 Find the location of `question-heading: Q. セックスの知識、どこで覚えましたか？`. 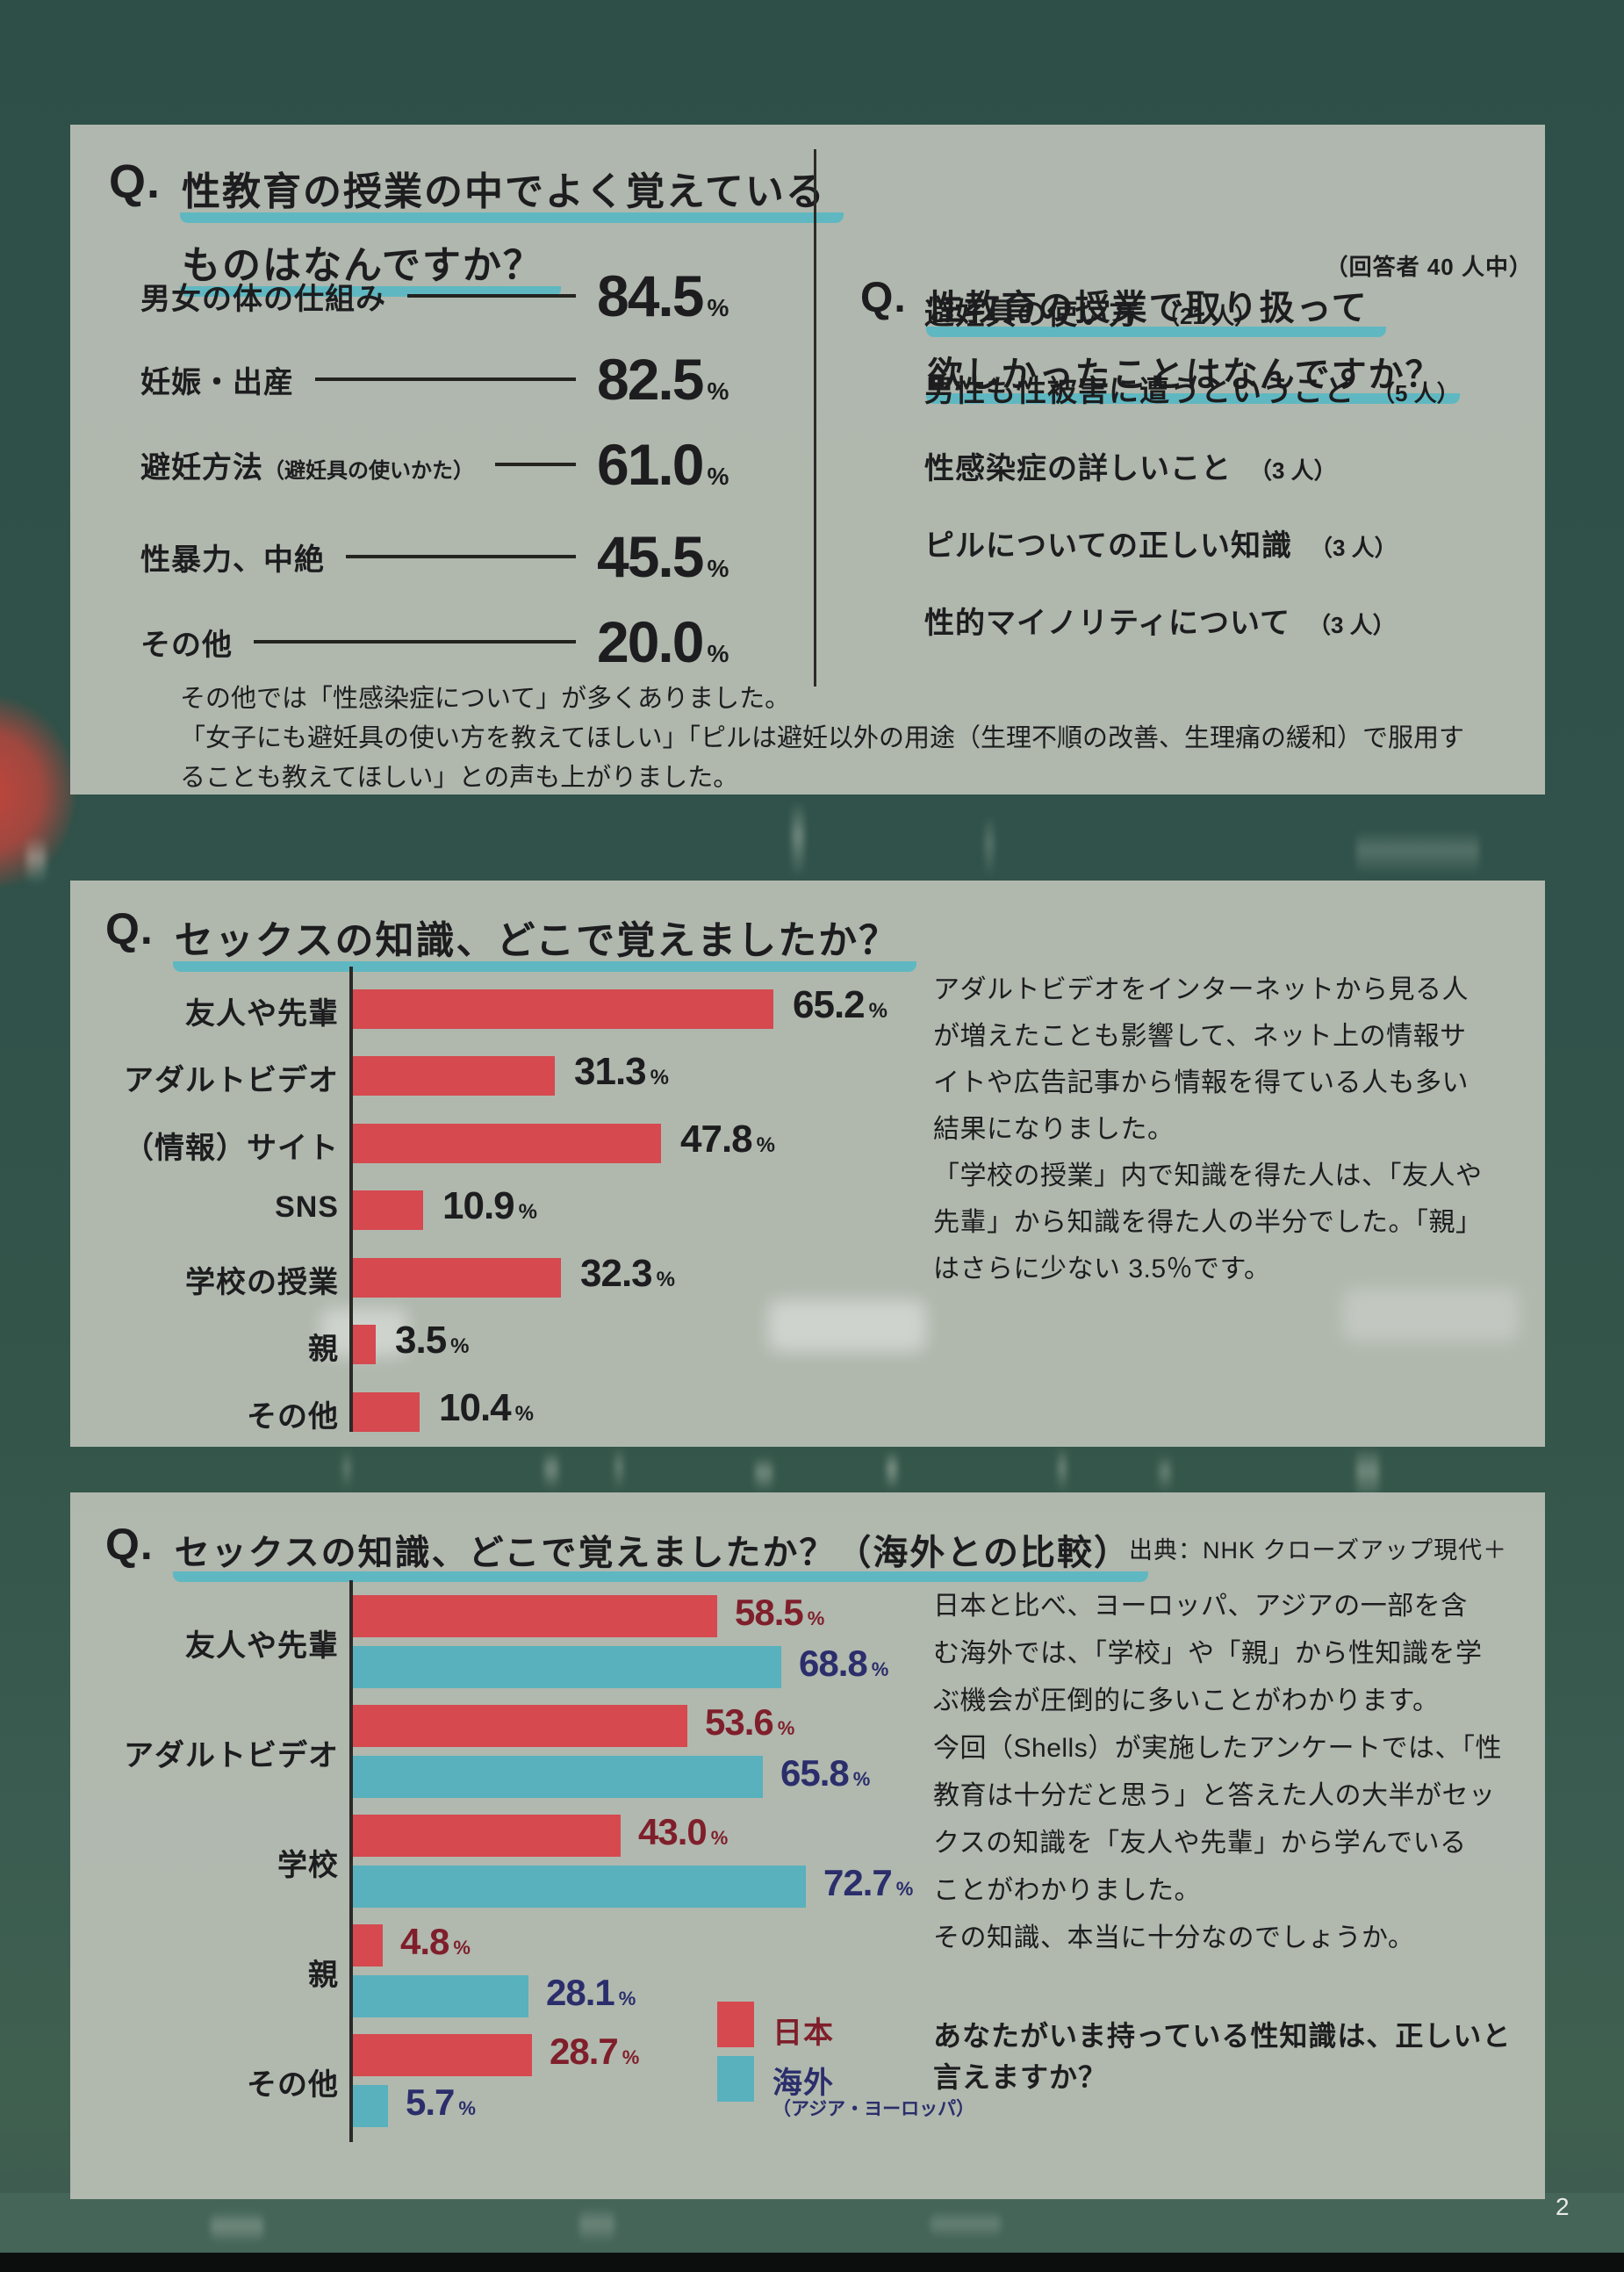

question-heading: Q. セックスの知識、どこで覚えましたか？ is located at coordinates (511, 937).